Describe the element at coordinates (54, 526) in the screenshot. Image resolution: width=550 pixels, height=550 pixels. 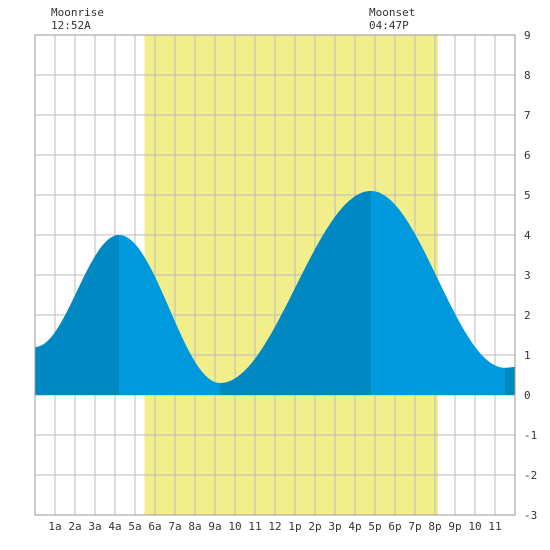
I see `x-tick-label: 1a` at that location.